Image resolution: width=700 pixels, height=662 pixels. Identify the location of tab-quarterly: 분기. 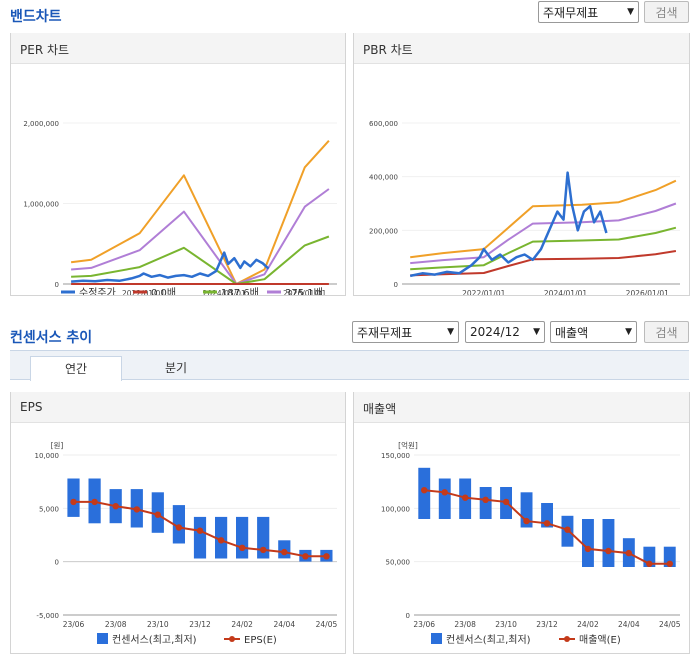
(176, 368).